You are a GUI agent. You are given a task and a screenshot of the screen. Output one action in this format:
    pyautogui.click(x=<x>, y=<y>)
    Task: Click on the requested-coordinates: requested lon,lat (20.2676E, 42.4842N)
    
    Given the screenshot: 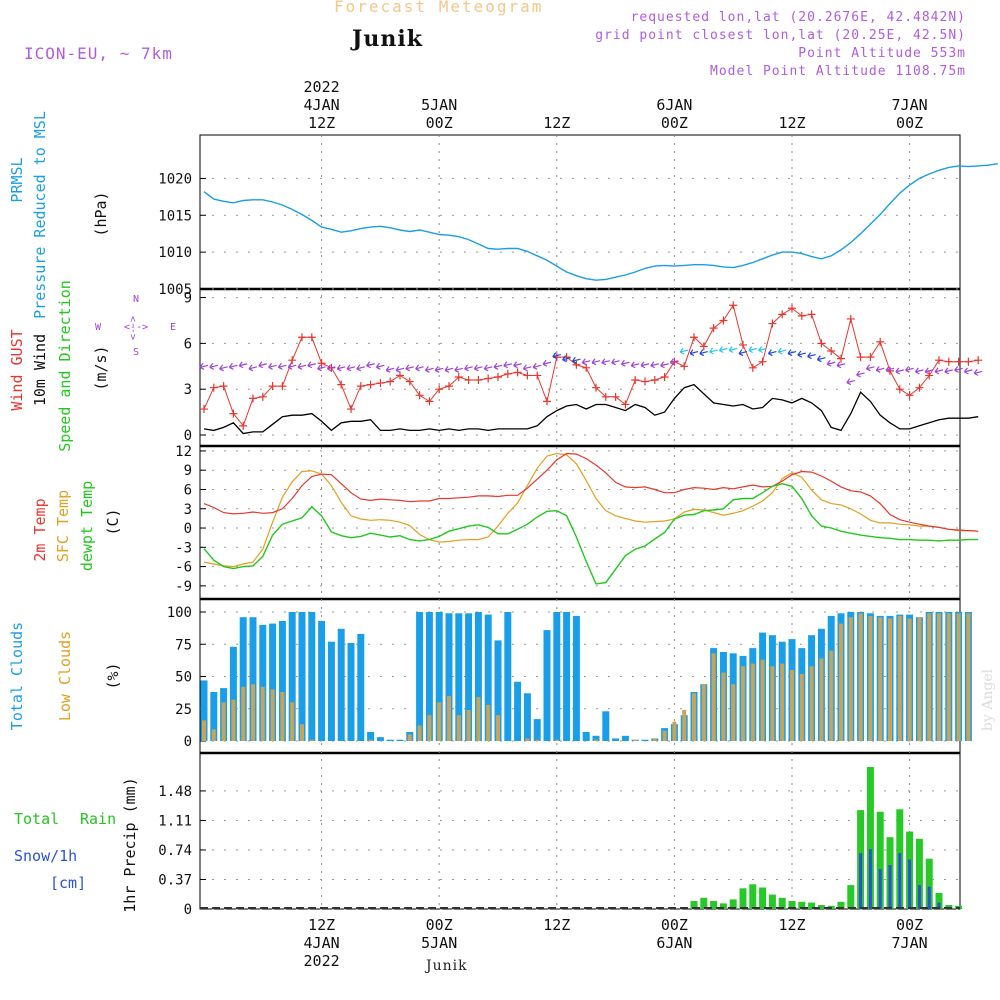 What is the action you would take?
    pyautogui.click(x=798, y=17)
    